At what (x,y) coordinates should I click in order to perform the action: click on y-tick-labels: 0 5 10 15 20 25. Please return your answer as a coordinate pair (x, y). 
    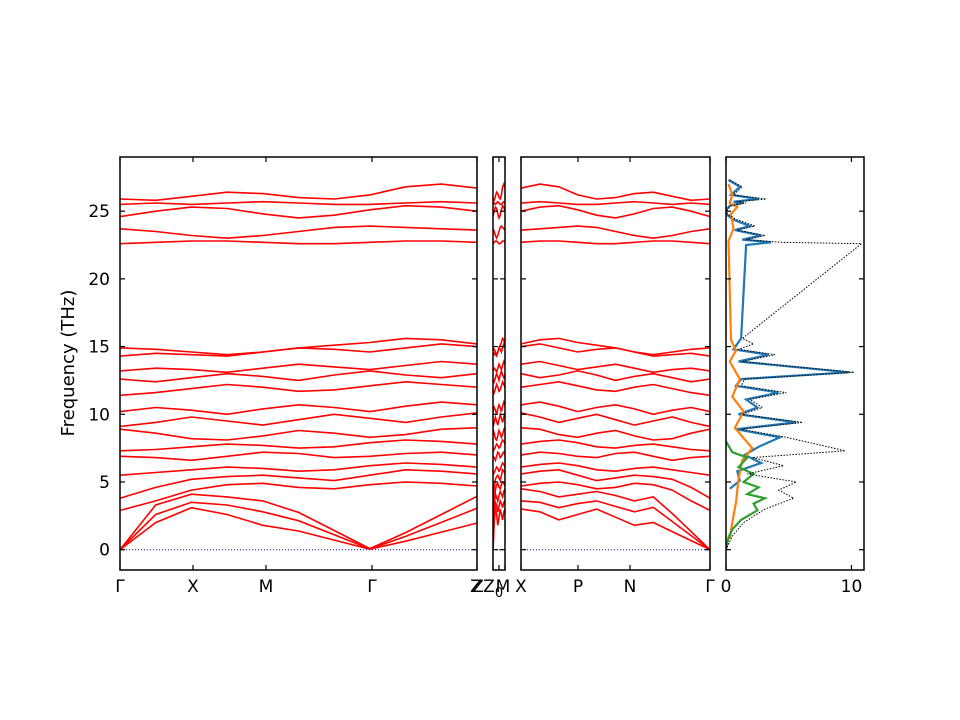
    Looking at the image, I should click on (99, 381).